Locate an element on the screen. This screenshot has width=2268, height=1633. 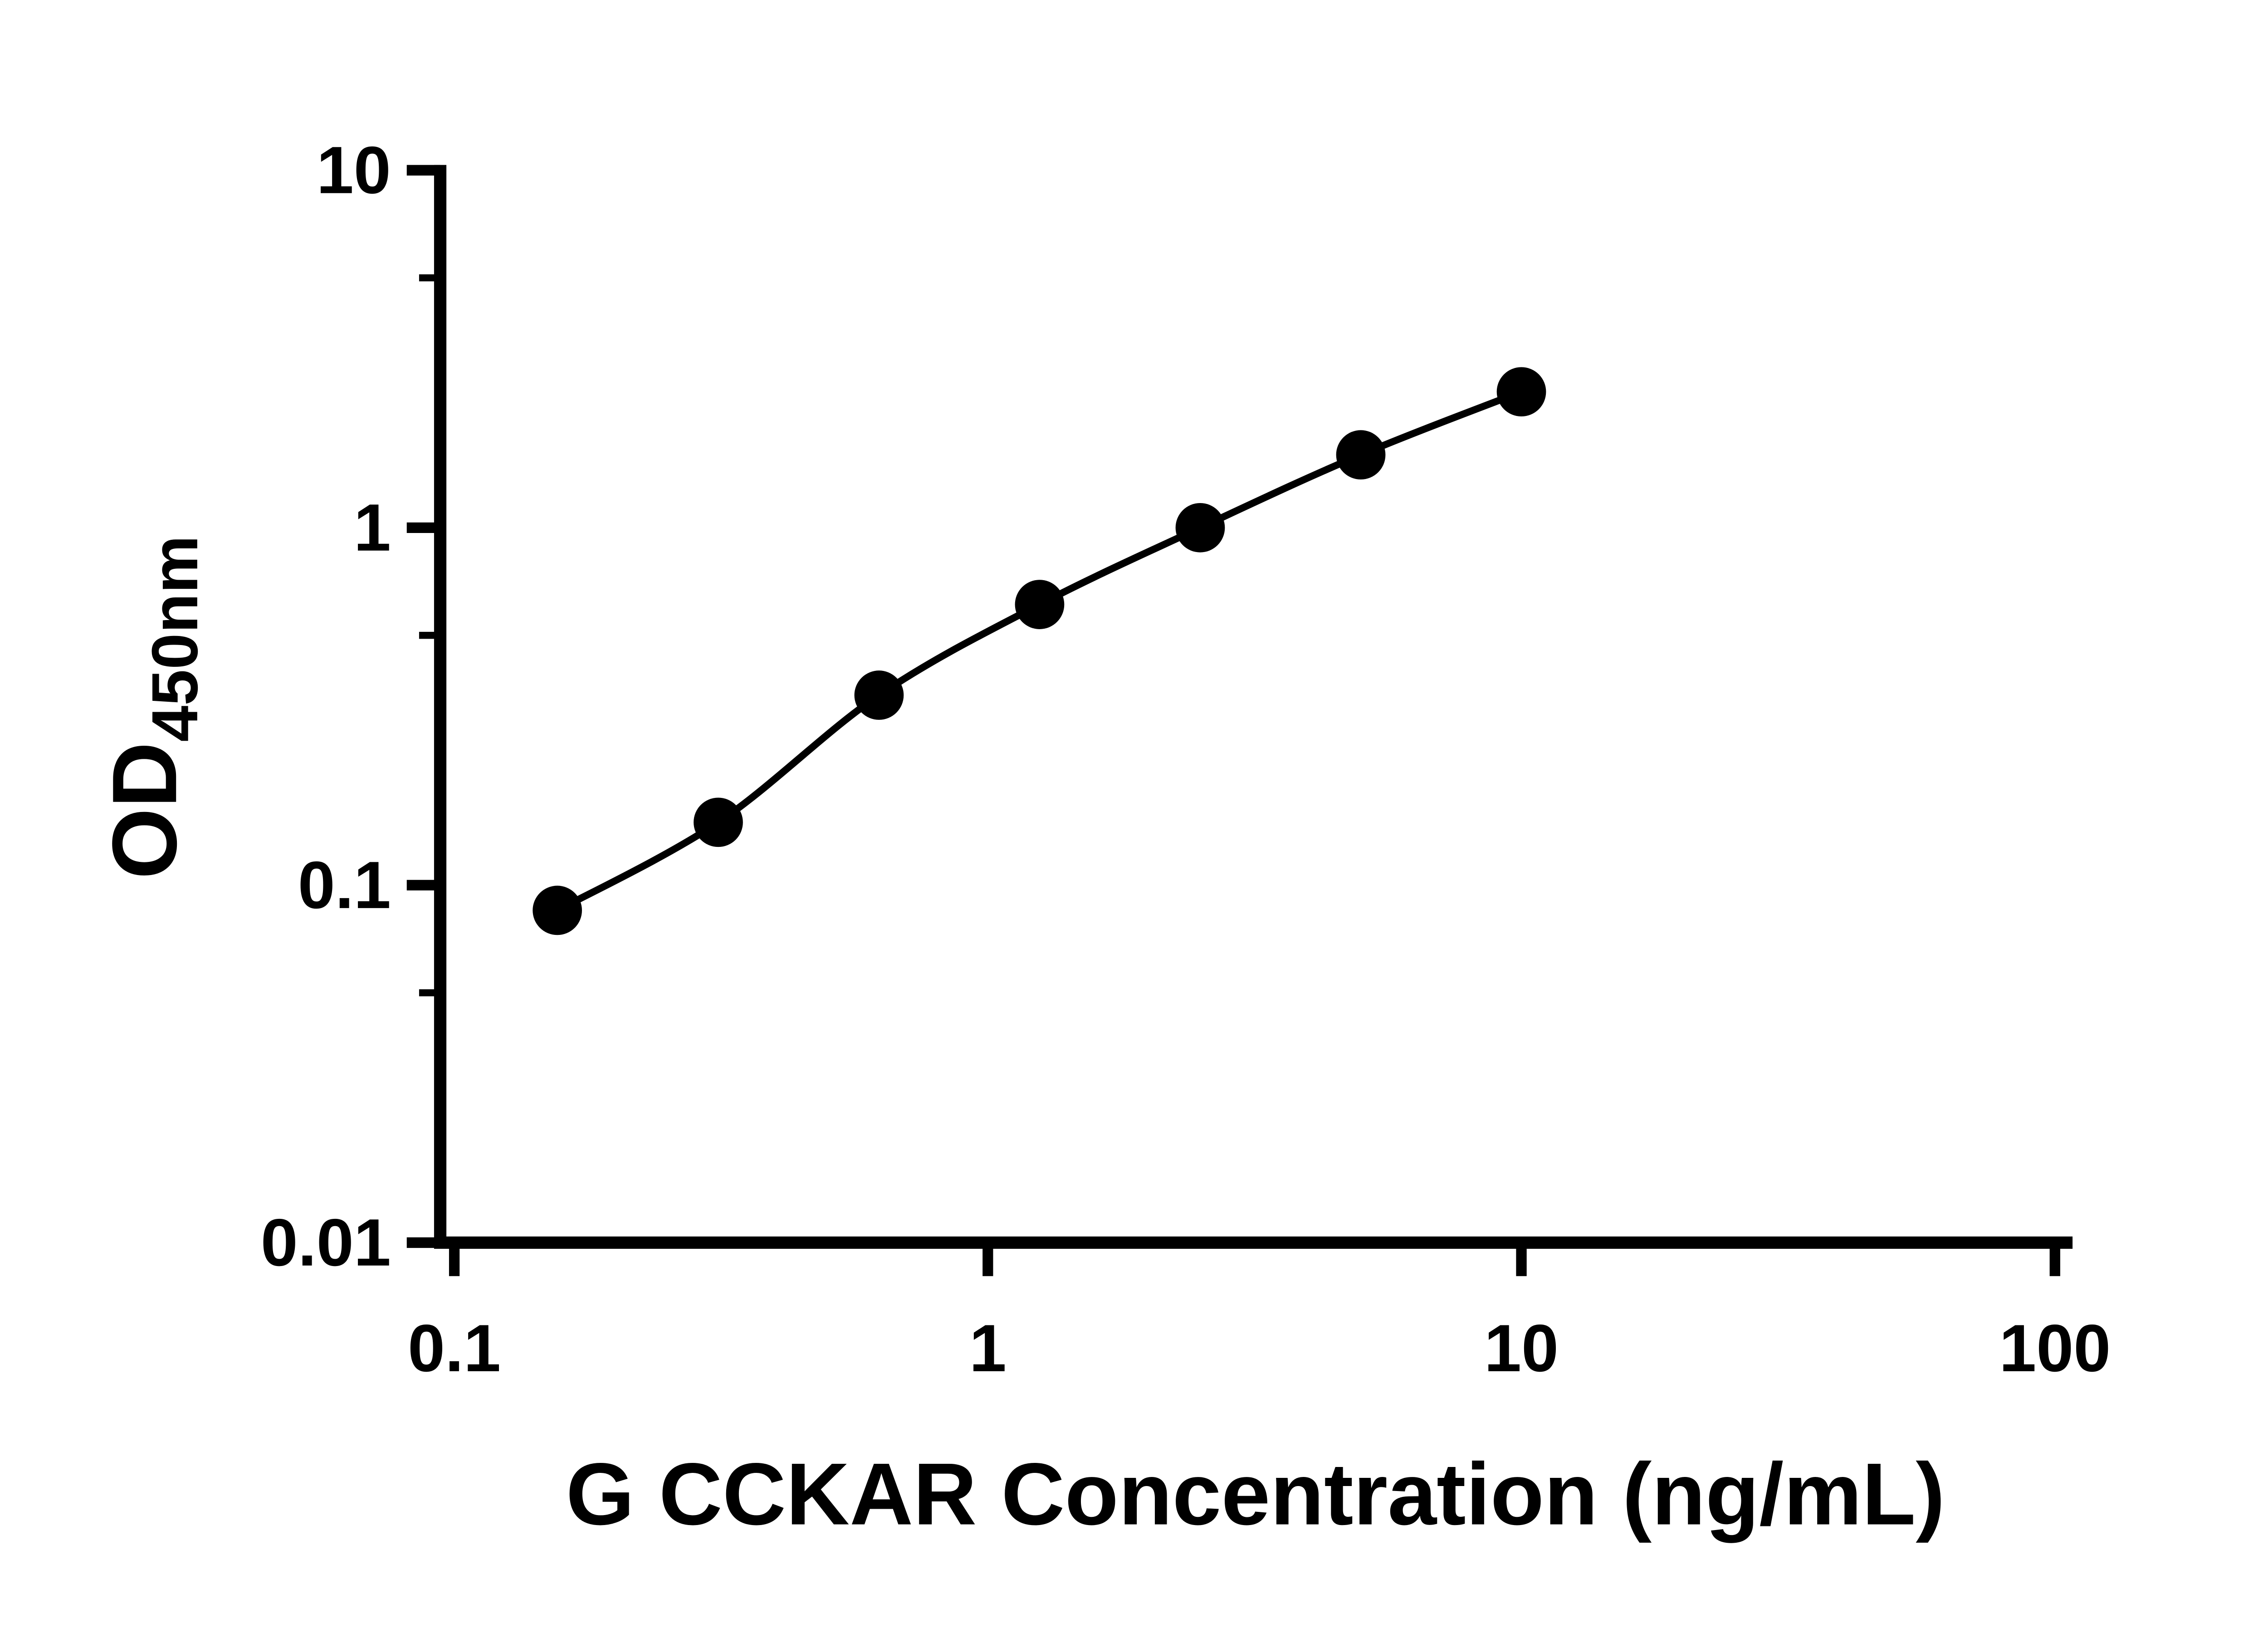
y-axis-title-main: OD is located at coordinates (144, 810).